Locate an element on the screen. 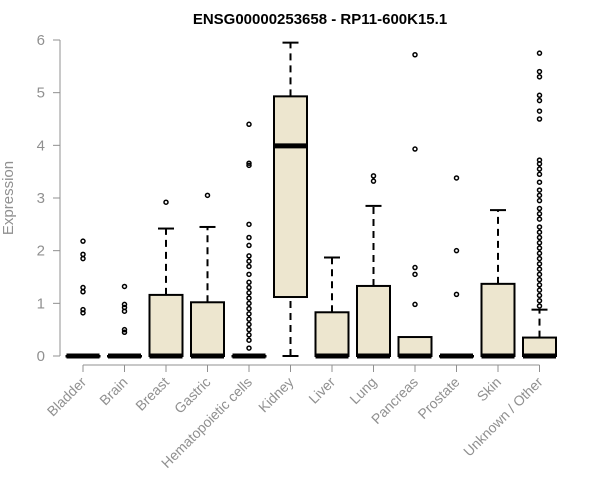  x-tick-label: Liver is located at coordinates (321, 390).